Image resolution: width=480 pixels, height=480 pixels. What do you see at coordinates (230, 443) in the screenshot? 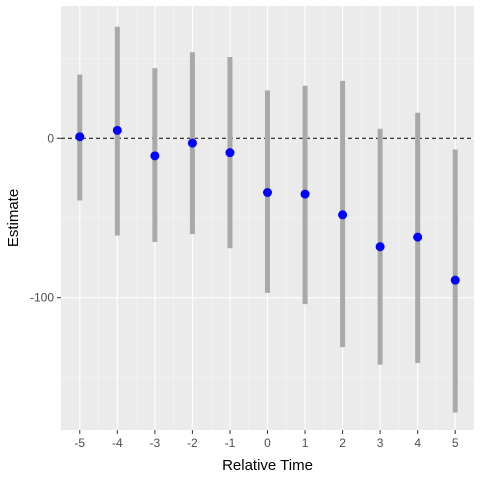
I see `x-tick-label: -1` at bounding box center [230, 443].